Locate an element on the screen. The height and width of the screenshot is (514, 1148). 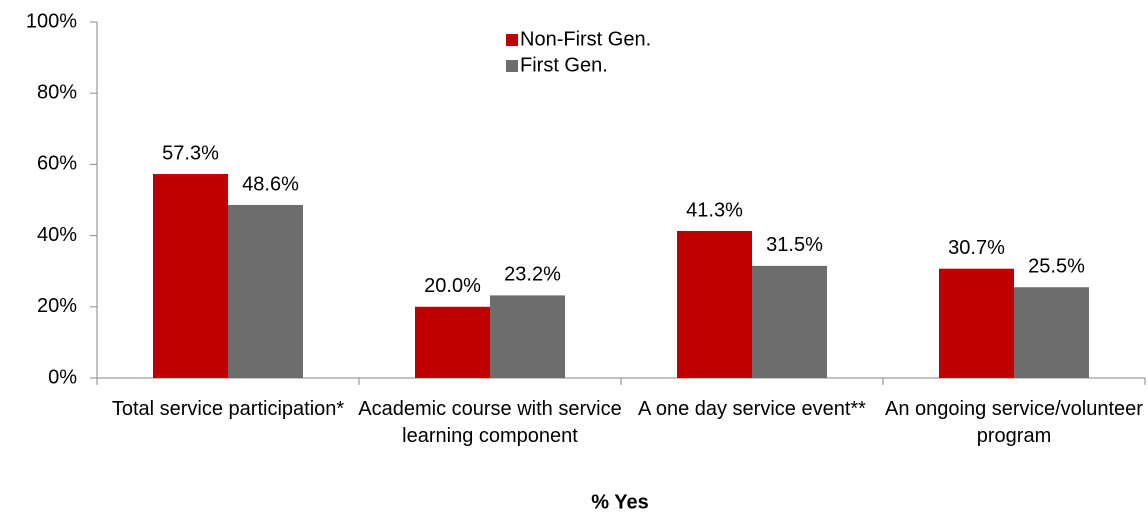
y-tick-label: 20% is located at coordinates (57, 306).